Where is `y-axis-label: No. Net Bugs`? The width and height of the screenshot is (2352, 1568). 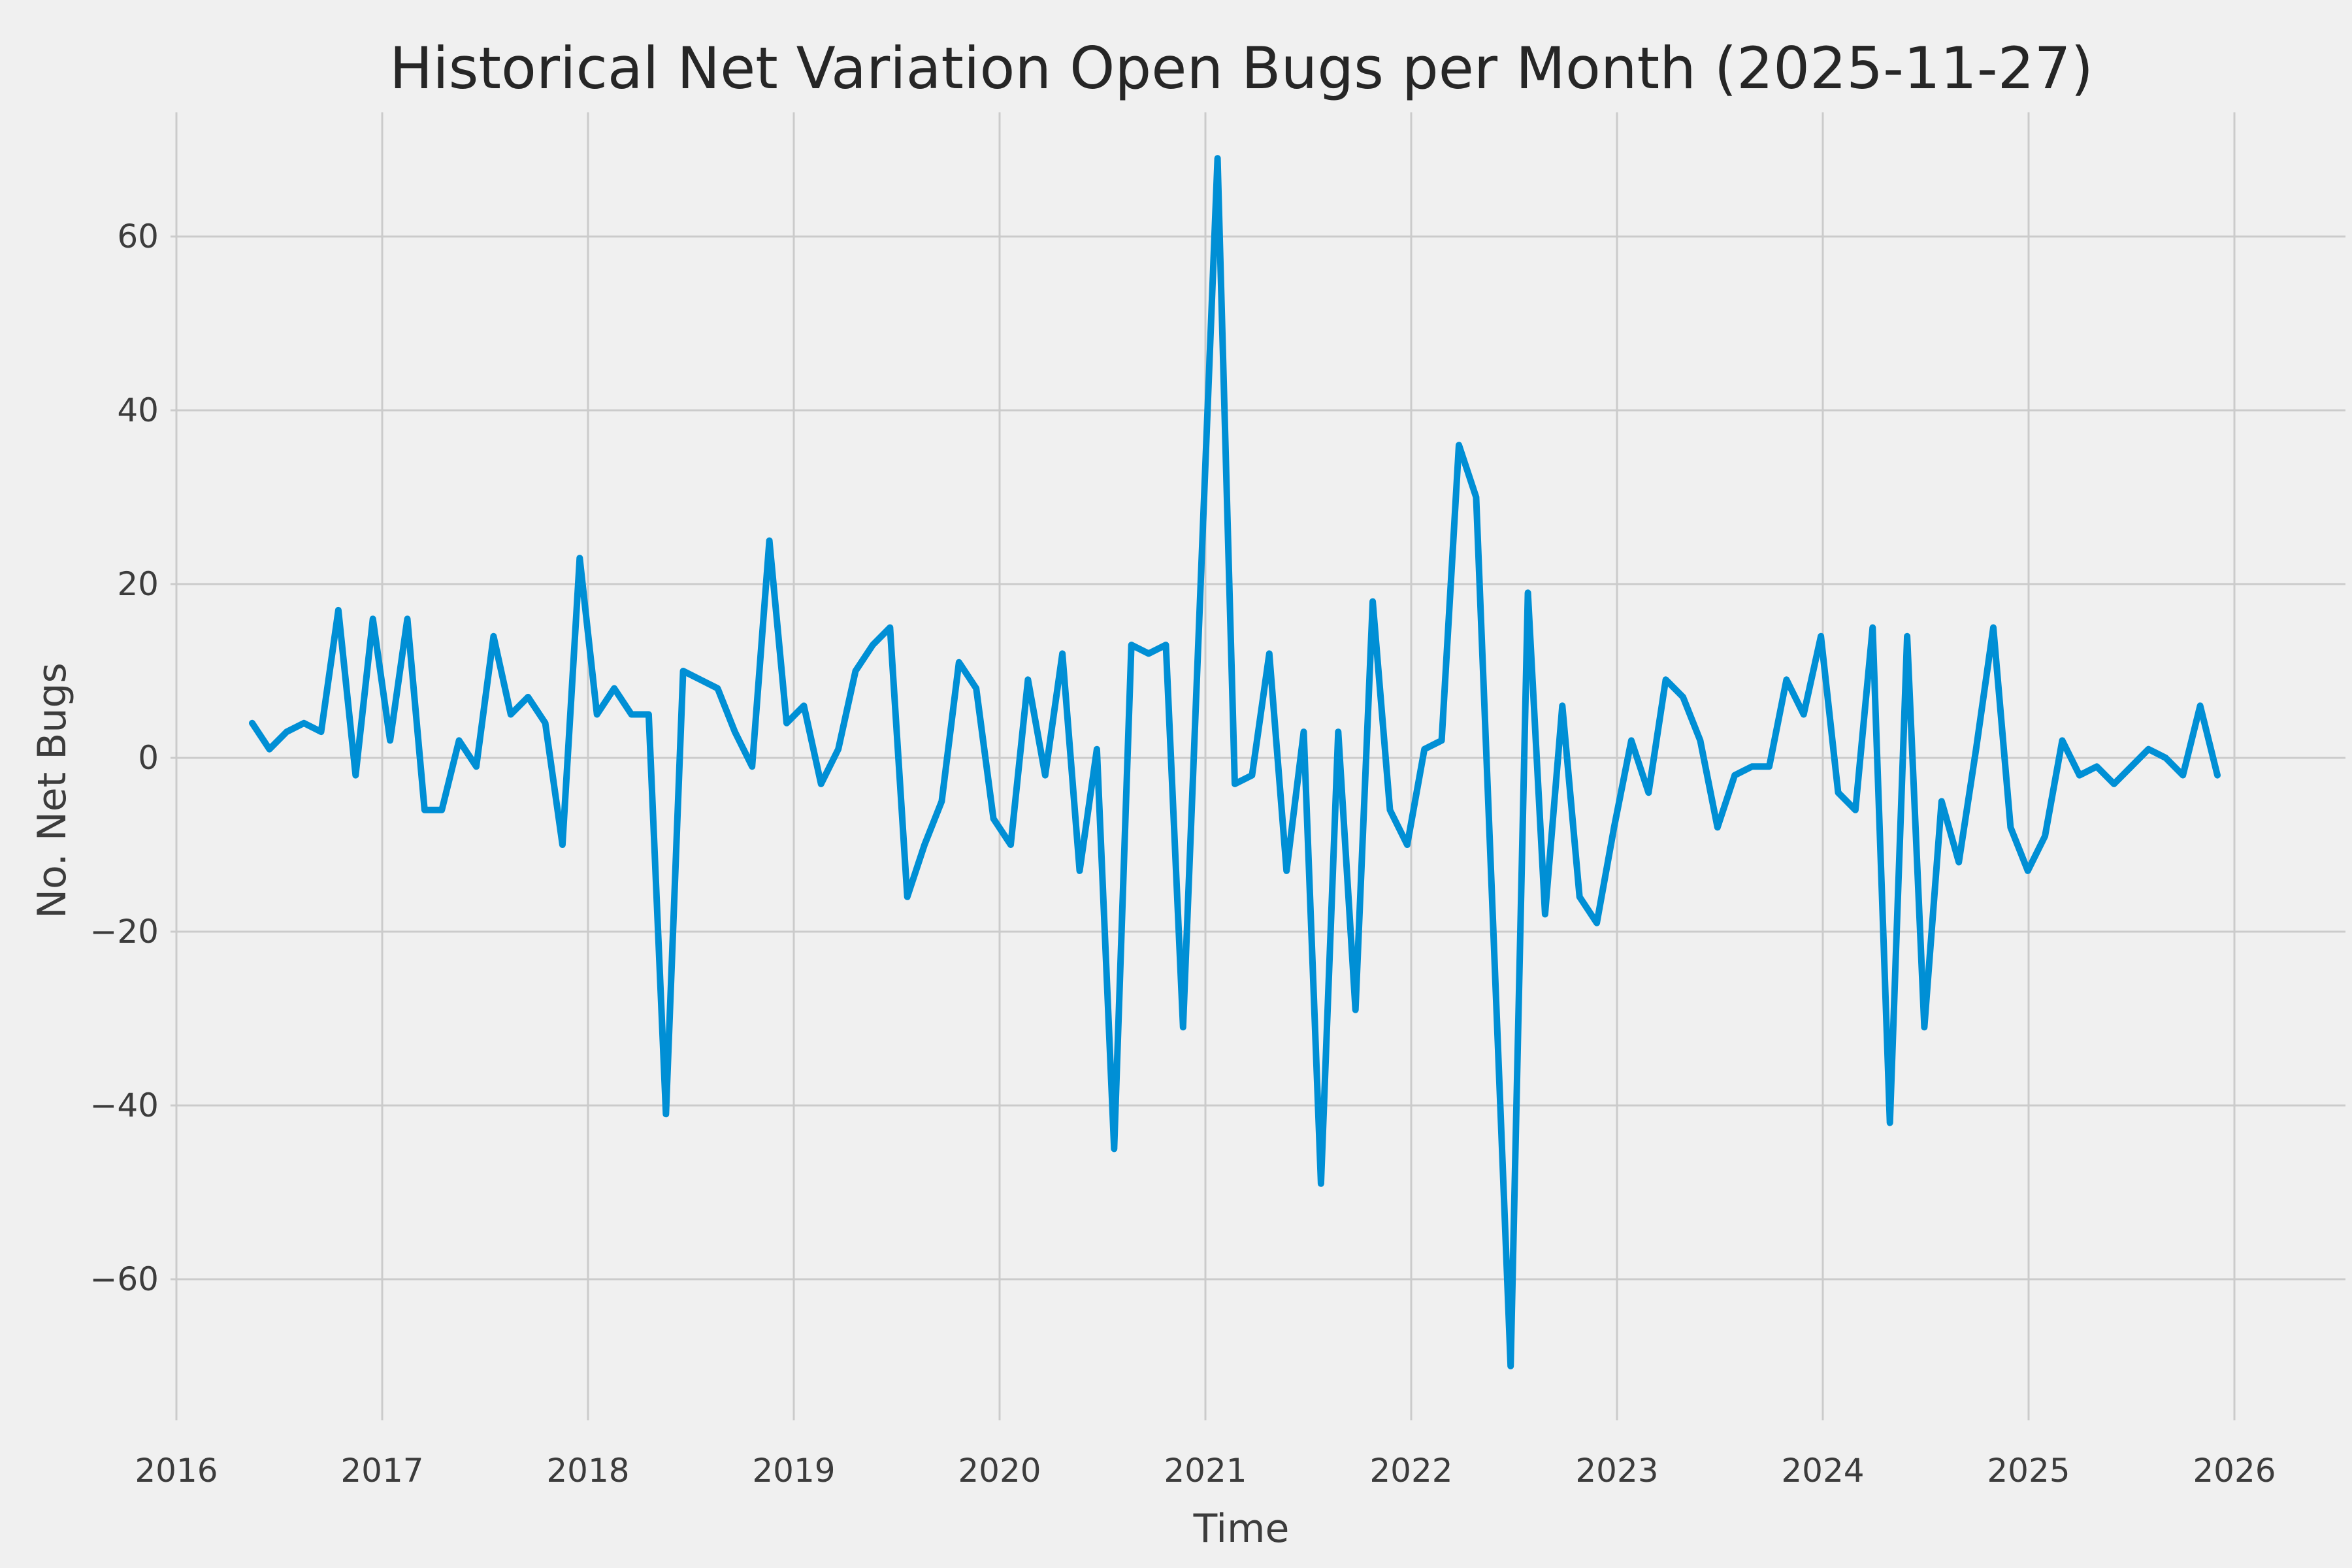
y-axis-label: No. Net Bugs is located at coordinates (52, 790).